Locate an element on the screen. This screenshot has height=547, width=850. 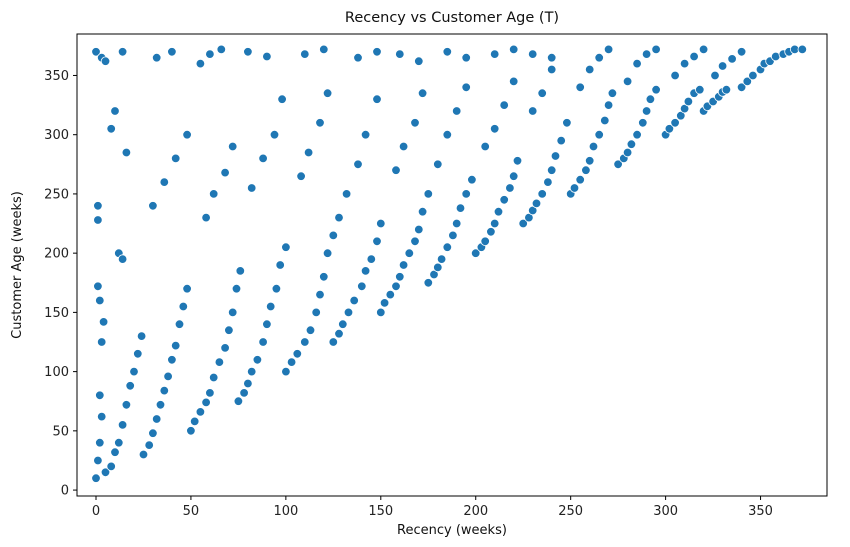
x-tick-label: 0 is located at coordinates (96, 511).